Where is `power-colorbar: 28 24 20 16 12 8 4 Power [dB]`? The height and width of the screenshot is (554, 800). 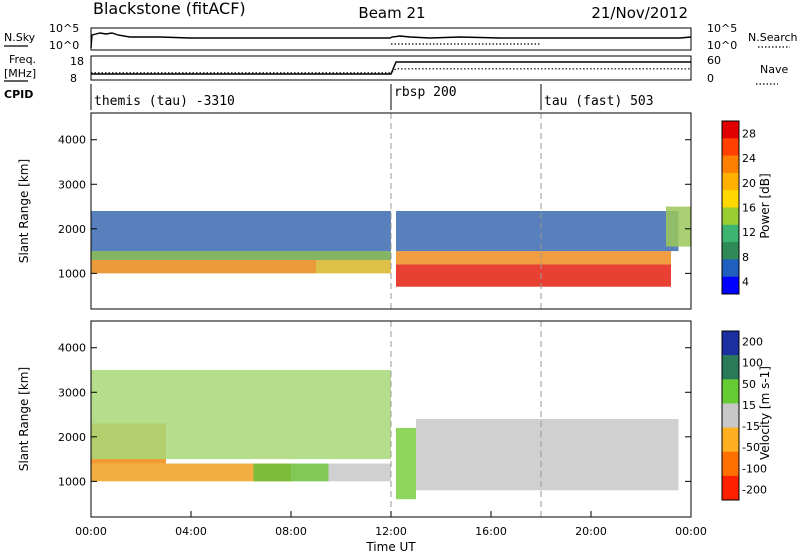
power-colorbar: 28 24 20 16 12 8 4 Power [dB] is located at coordinates (746, 207).